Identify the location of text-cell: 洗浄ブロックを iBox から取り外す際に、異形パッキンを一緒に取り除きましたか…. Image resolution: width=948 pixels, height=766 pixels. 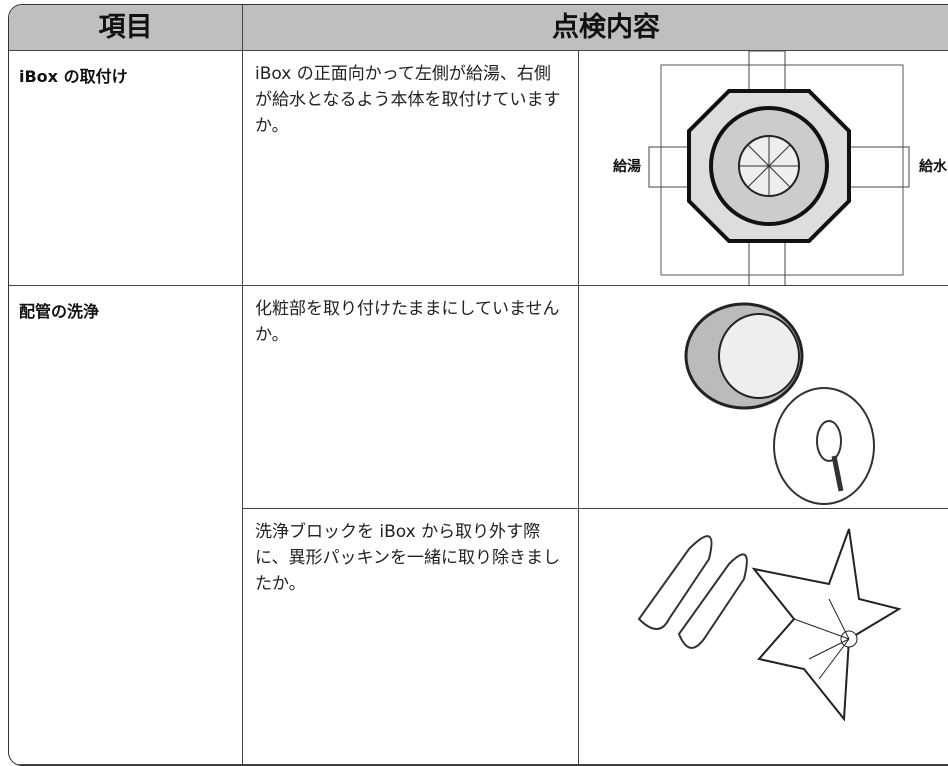
(411, 637).